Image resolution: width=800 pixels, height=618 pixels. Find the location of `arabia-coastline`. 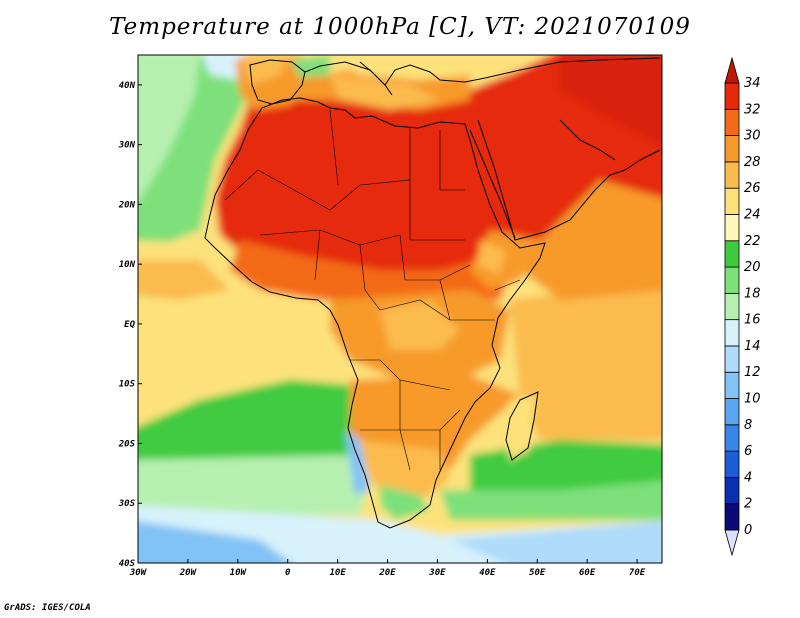

arabia-coastline is located at coordinates (569, 180).